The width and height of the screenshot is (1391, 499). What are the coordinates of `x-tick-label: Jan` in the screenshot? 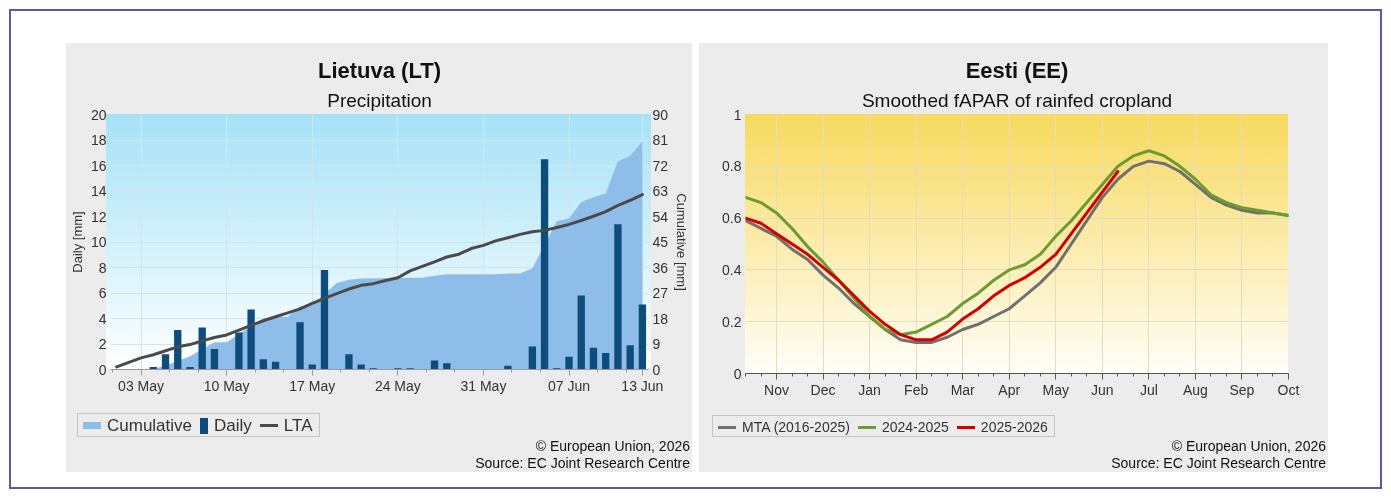 It's located at (869, 389).